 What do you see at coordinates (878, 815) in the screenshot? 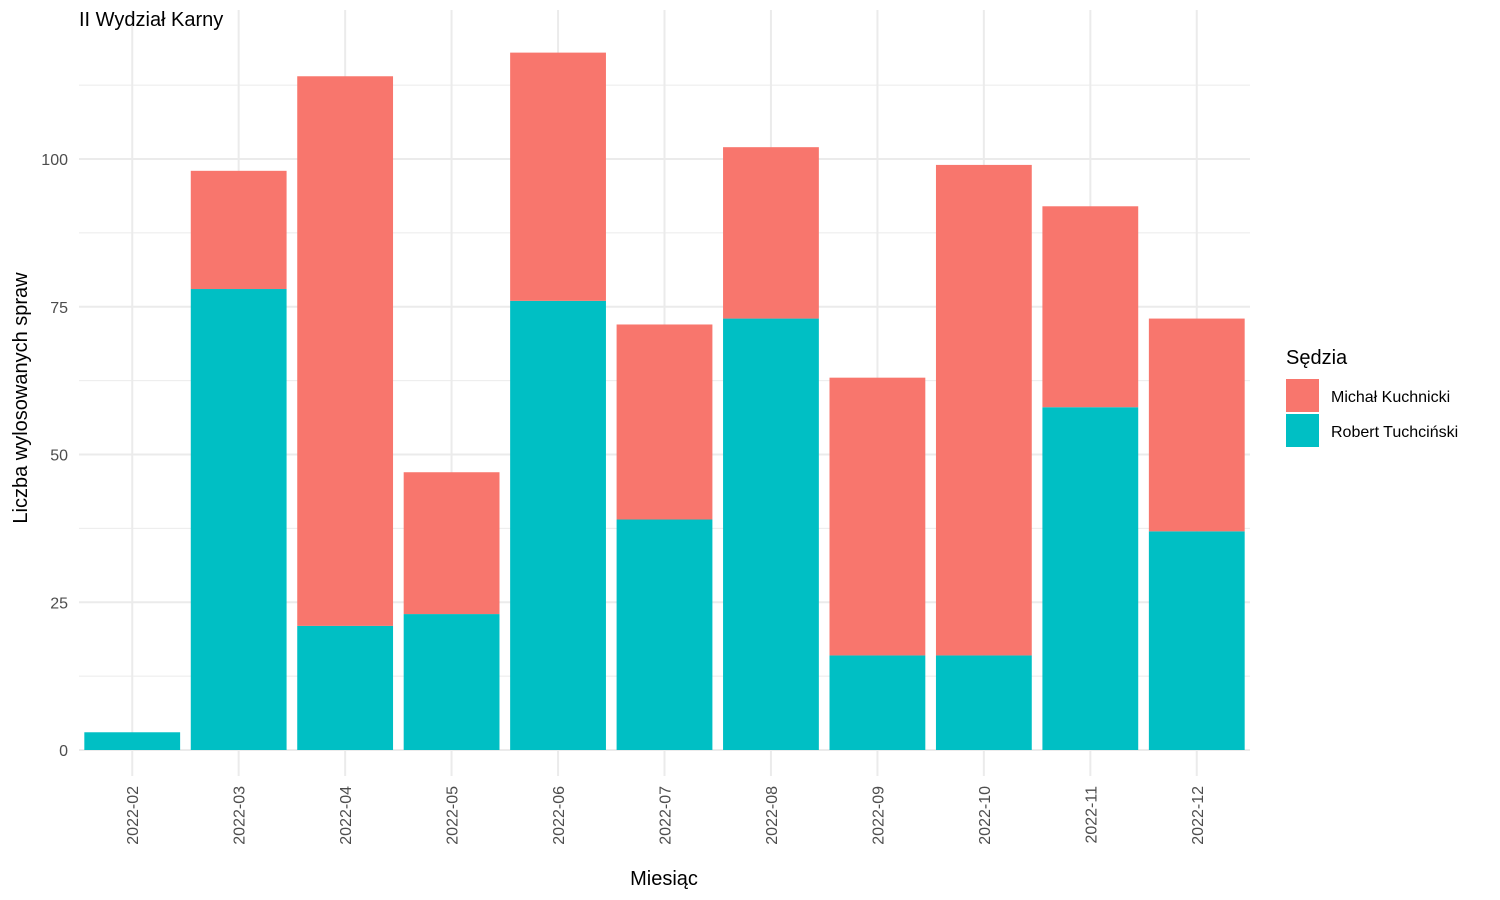
I see `x-tick-label: 2022-09` at bounding box center [878, 815].